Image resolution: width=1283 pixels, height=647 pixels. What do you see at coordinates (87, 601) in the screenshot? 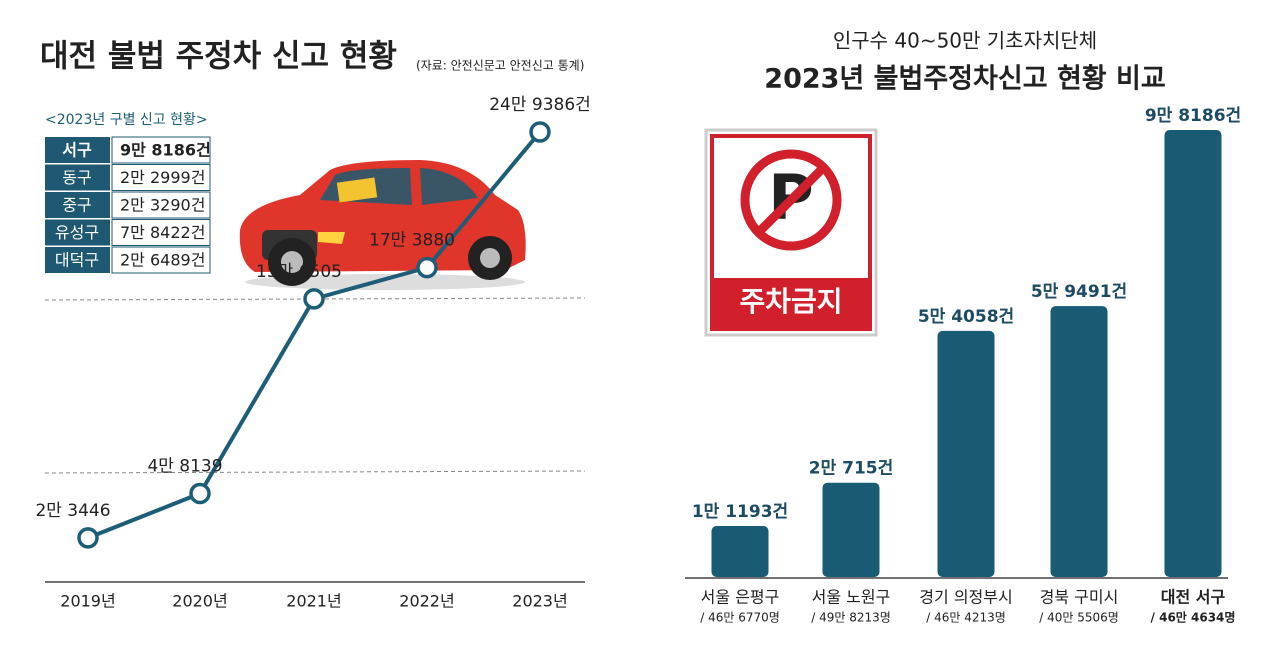
I see `x-tick-label: 2019년` at bounding box center [87, 601].